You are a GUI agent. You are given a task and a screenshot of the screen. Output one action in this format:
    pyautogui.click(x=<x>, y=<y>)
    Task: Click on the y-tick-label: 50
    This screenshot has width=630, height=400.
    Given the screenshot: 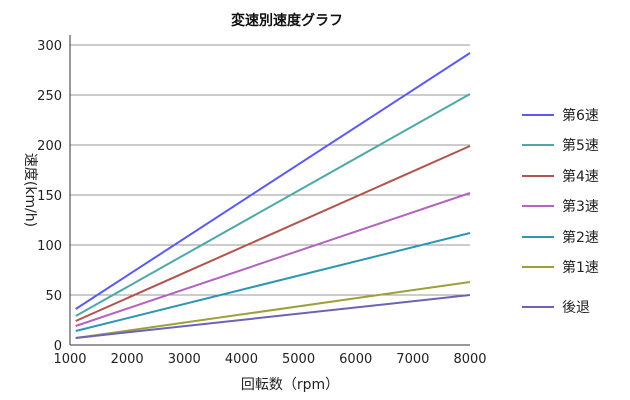 What is the action you would take?
    pyautogui.click(x=53, y=296)
    